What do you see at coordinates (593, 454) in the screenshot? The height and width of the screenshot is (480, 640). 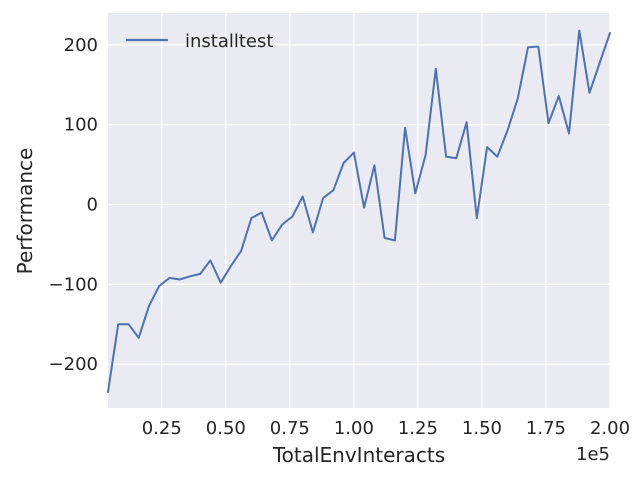 I see `x-axis-offset-label: 1e5` at bounding box center [593, 454].